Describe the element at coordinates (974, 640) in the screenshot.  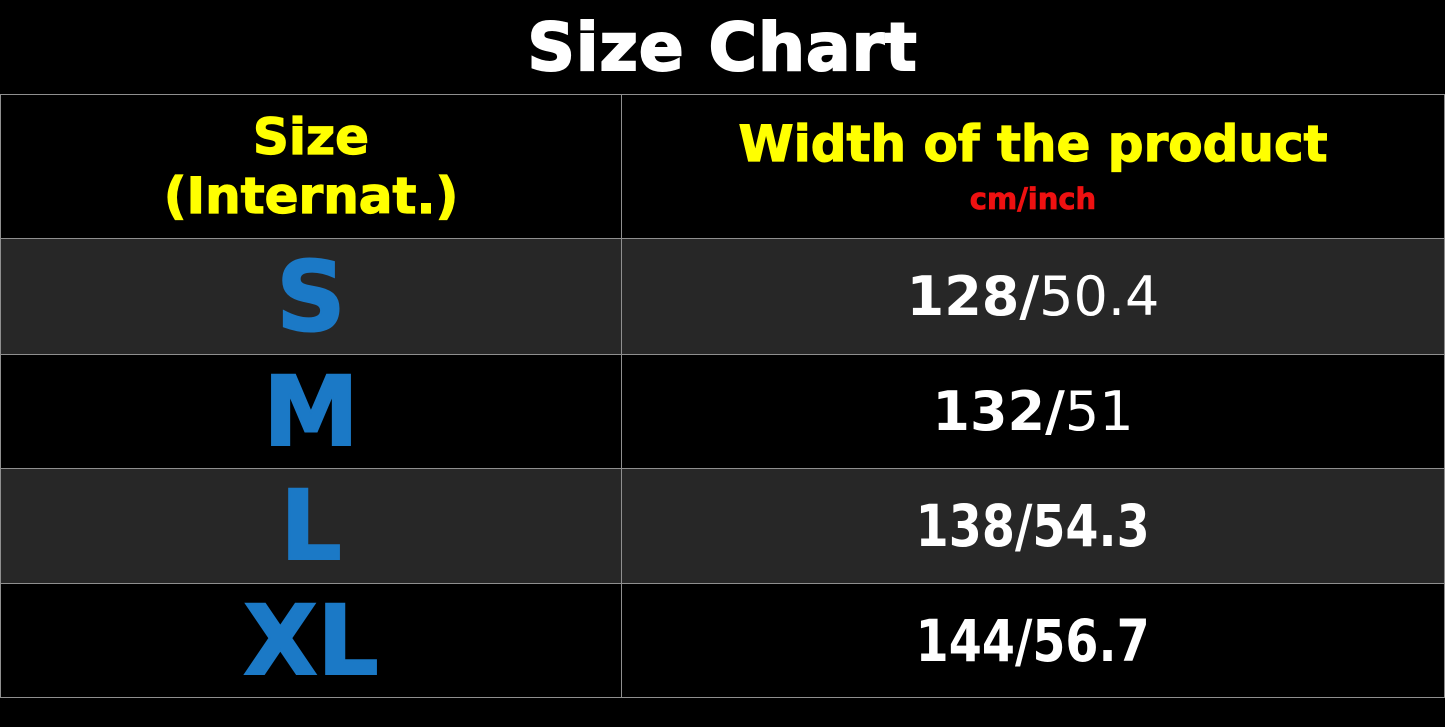
I see `width-value-xl-cm: 144/` at that location.